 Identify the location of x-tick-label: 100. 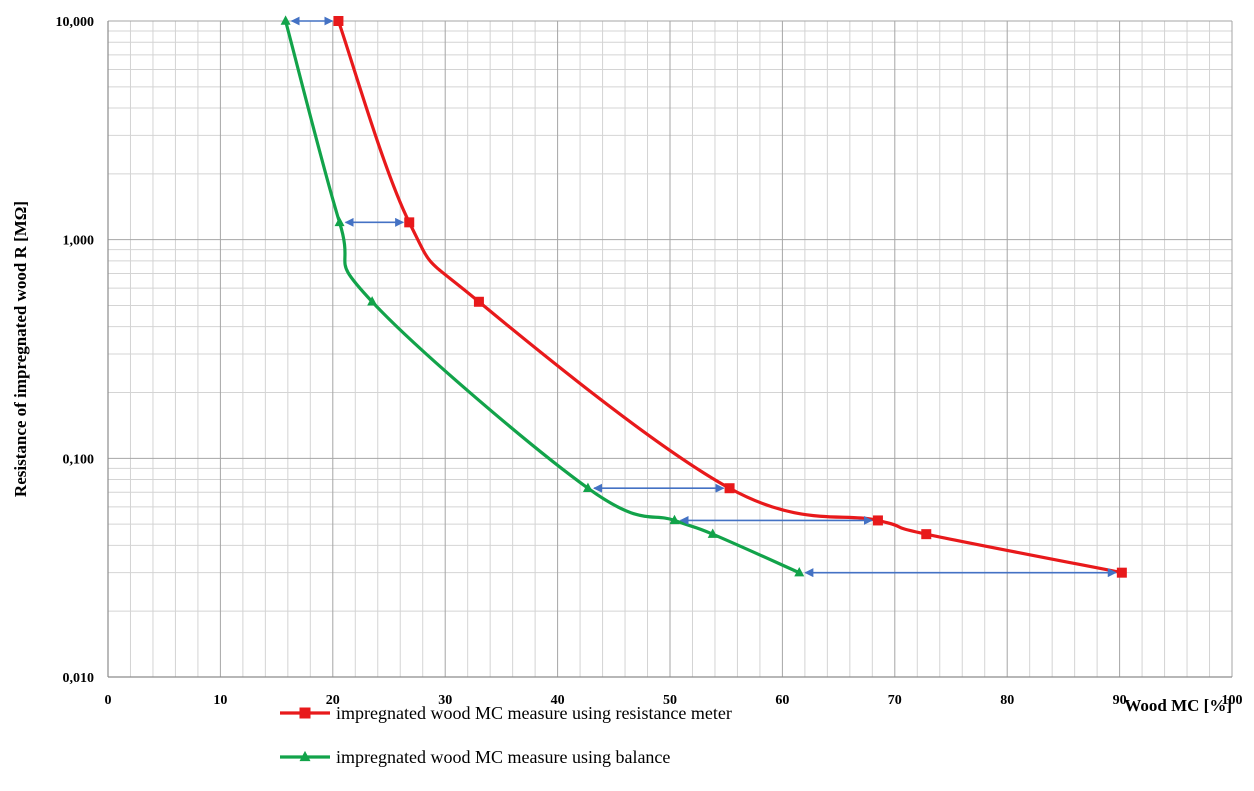
(1232, 700).